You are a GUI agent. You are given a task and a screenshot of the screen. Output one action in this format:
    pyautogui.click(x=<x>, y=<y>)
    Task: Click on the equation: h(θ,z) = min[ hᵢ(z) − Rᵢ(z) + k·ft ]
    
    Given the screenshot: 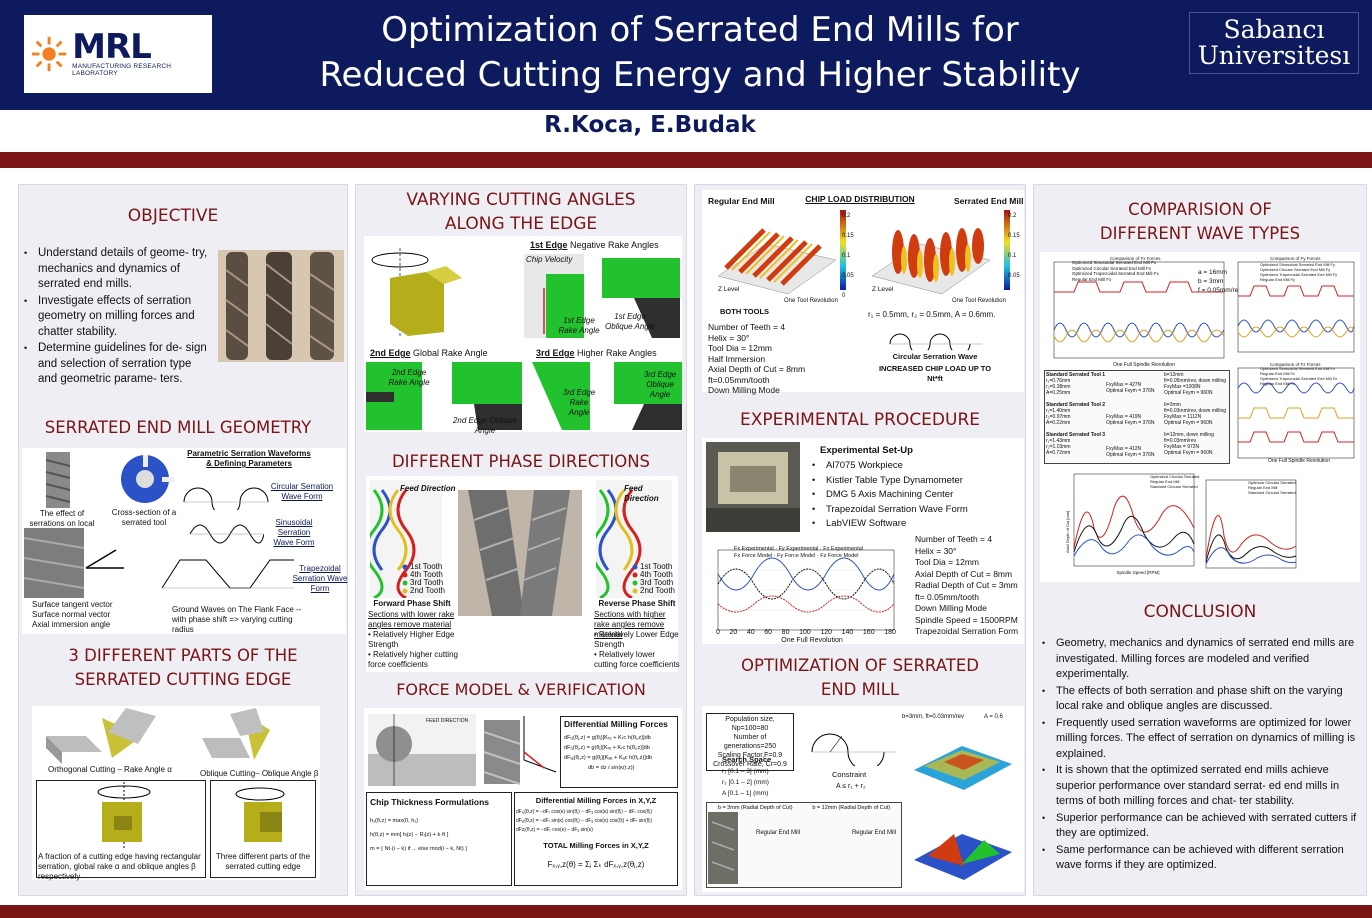 What is the action you would take?
    pyautogui.click(x=409, y=835)
    